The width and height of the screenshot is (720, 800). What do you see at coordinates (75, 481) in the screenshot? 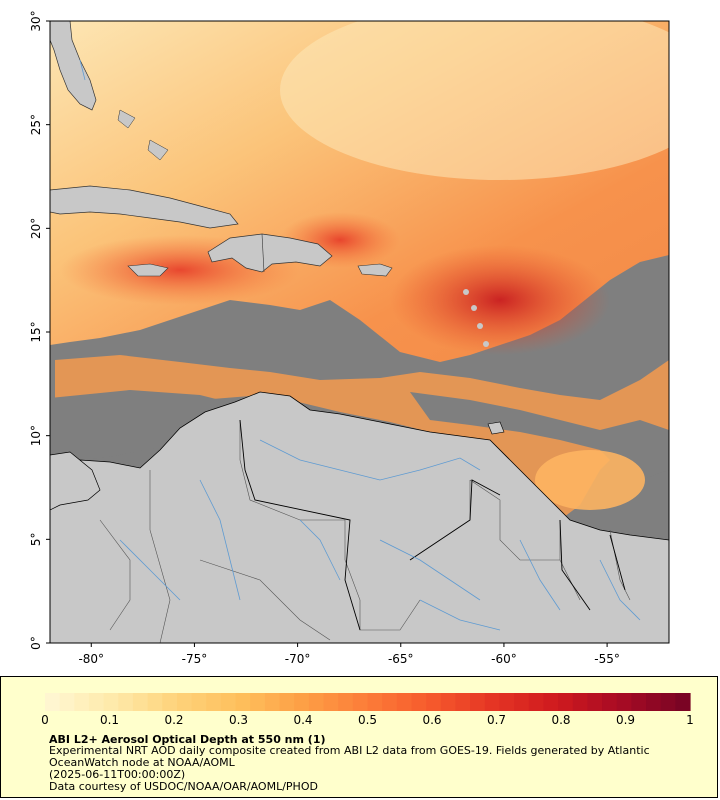
I see `land-central-america` at bounding box center [75, 481].